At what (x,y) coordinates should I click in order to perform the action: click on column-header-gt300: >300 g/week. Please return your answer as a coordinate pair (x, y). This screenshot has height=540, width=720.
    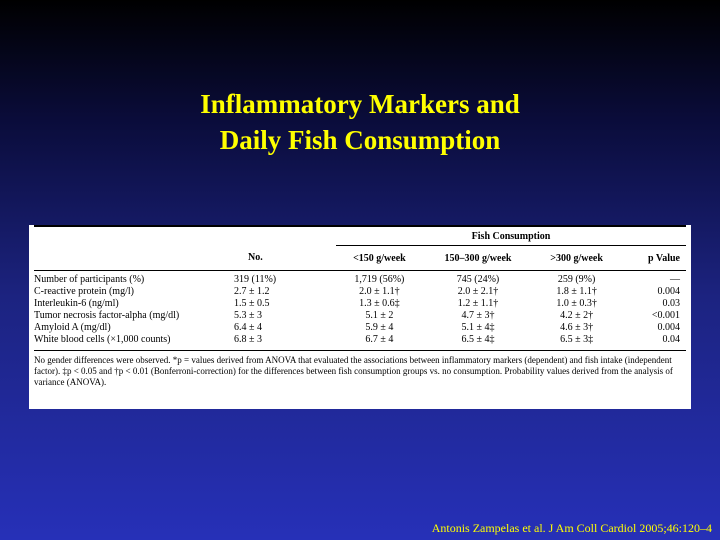
    Looking at the image, I should click on (576, 258).